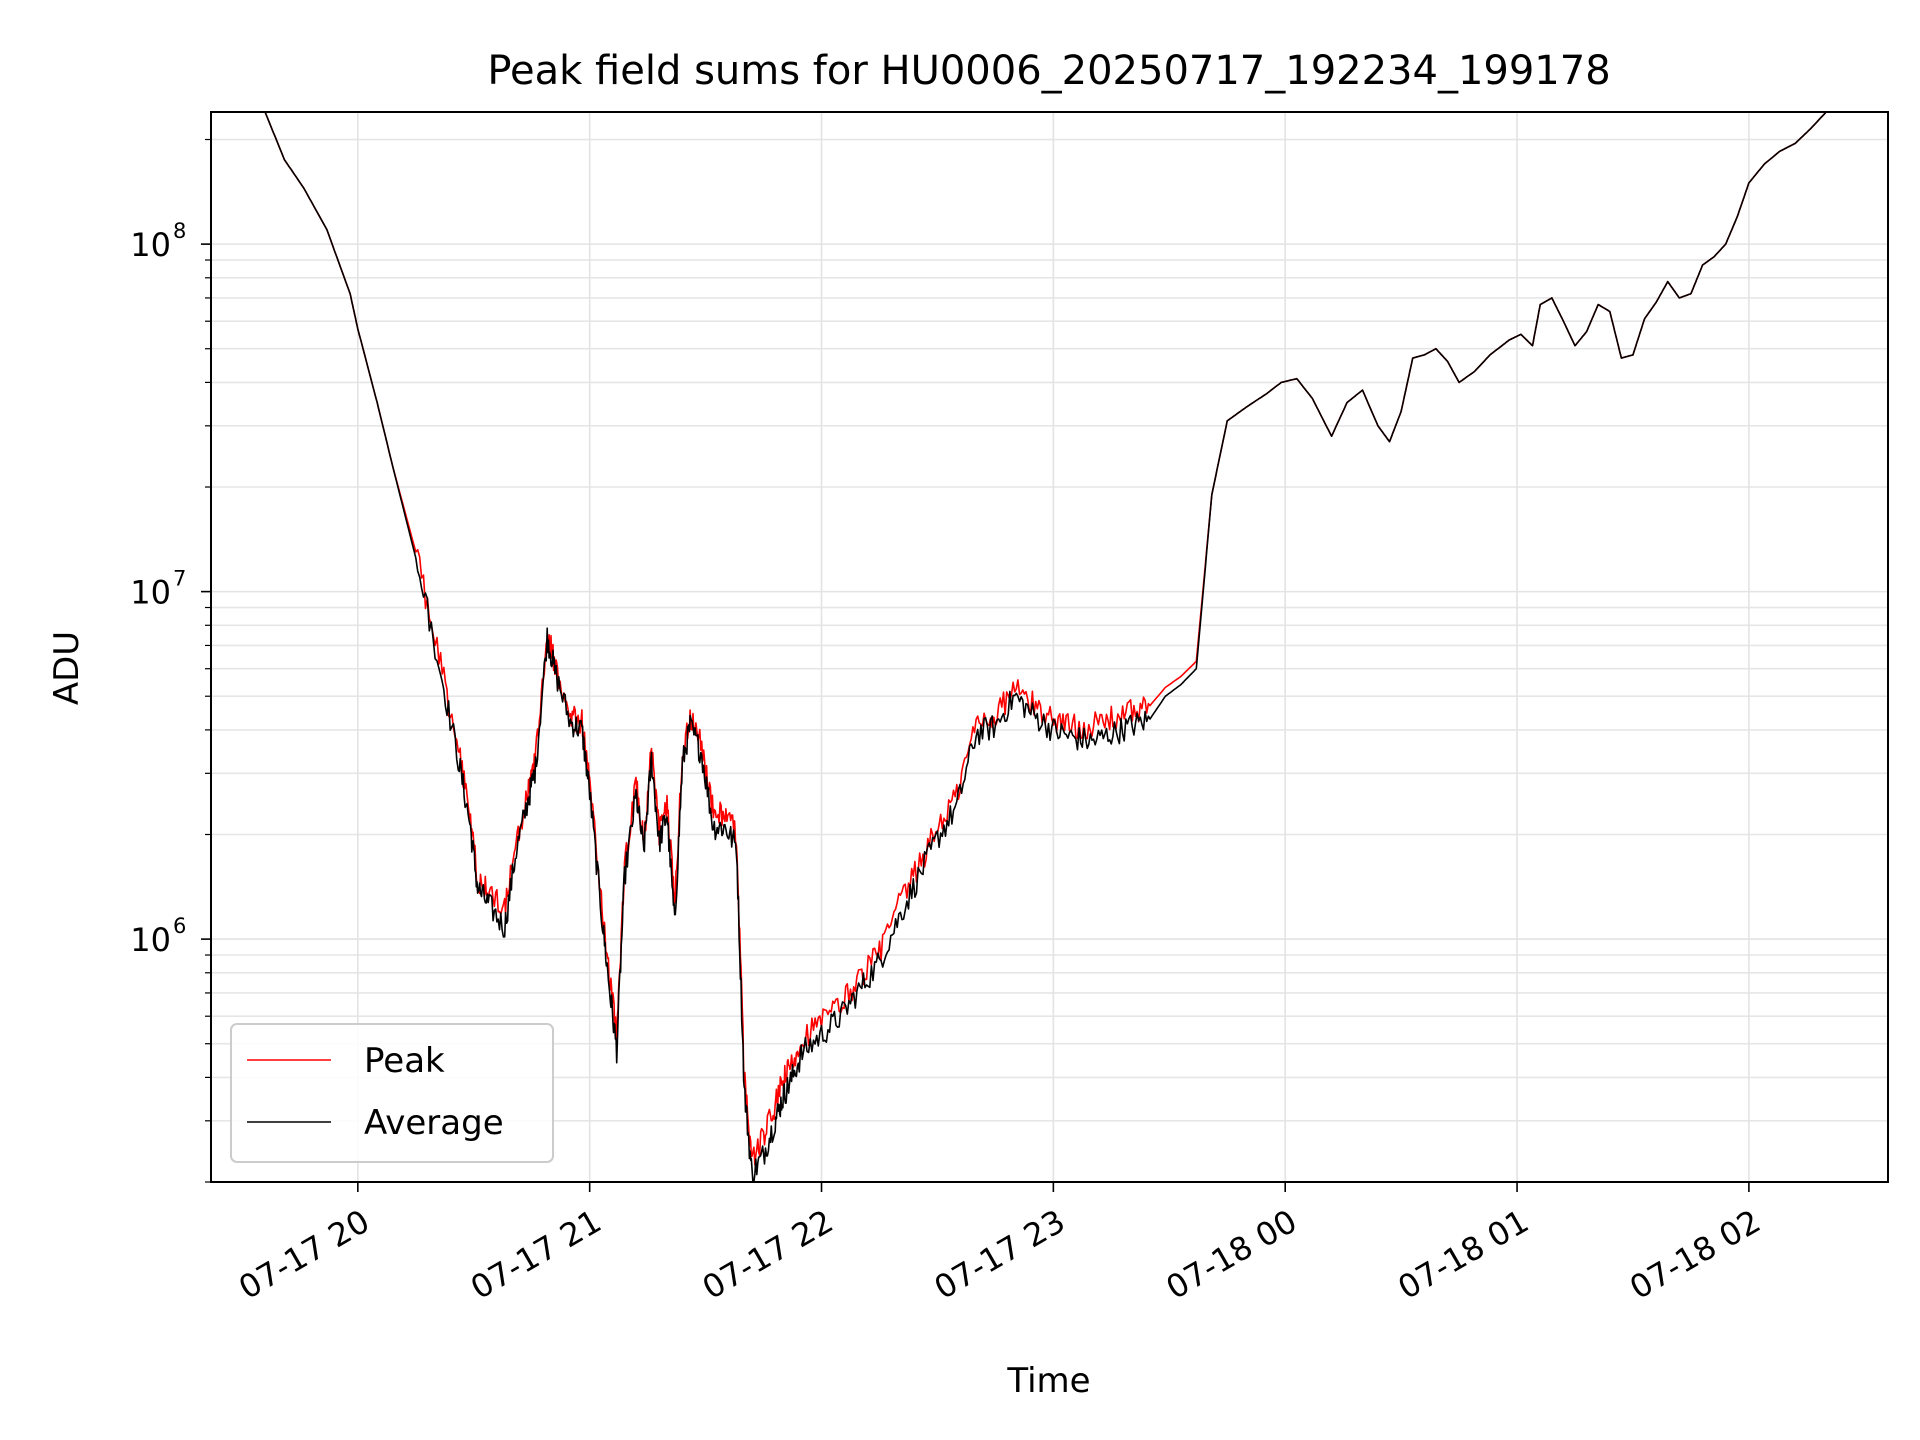  What do you see at coordinates (67, 668) in the screenshot?
I see `y-axis-label: ADU` at bounding box center [67, 668].